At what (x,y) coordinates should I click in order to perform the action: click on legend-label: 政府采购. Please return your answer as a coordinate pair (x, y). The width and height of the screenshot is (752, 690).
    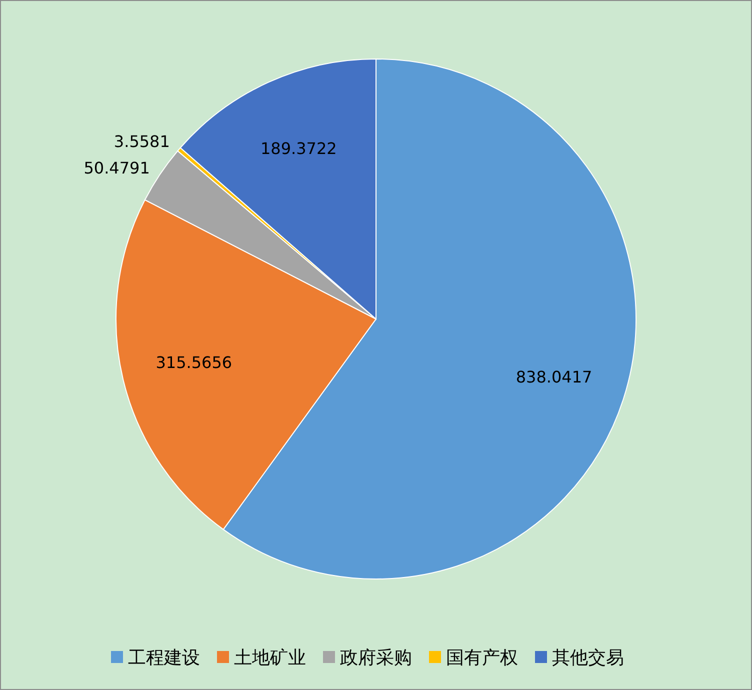
    Looking at the image, I should click on (376, 657).